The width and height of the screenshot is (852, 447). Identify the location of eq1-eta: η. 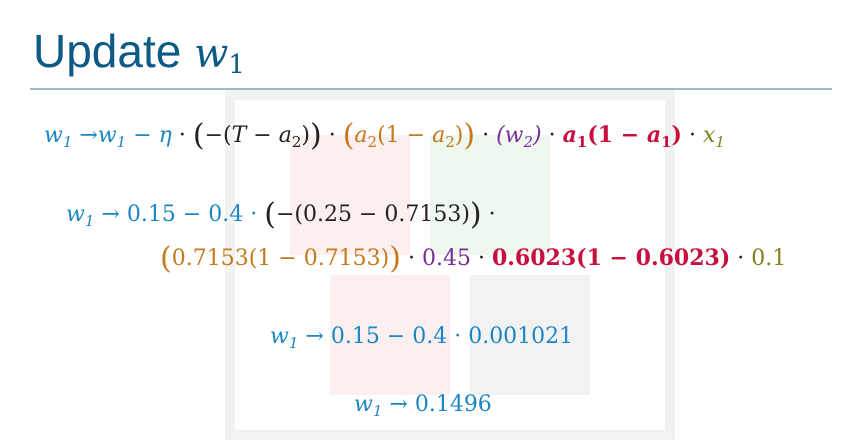
(165, 135).